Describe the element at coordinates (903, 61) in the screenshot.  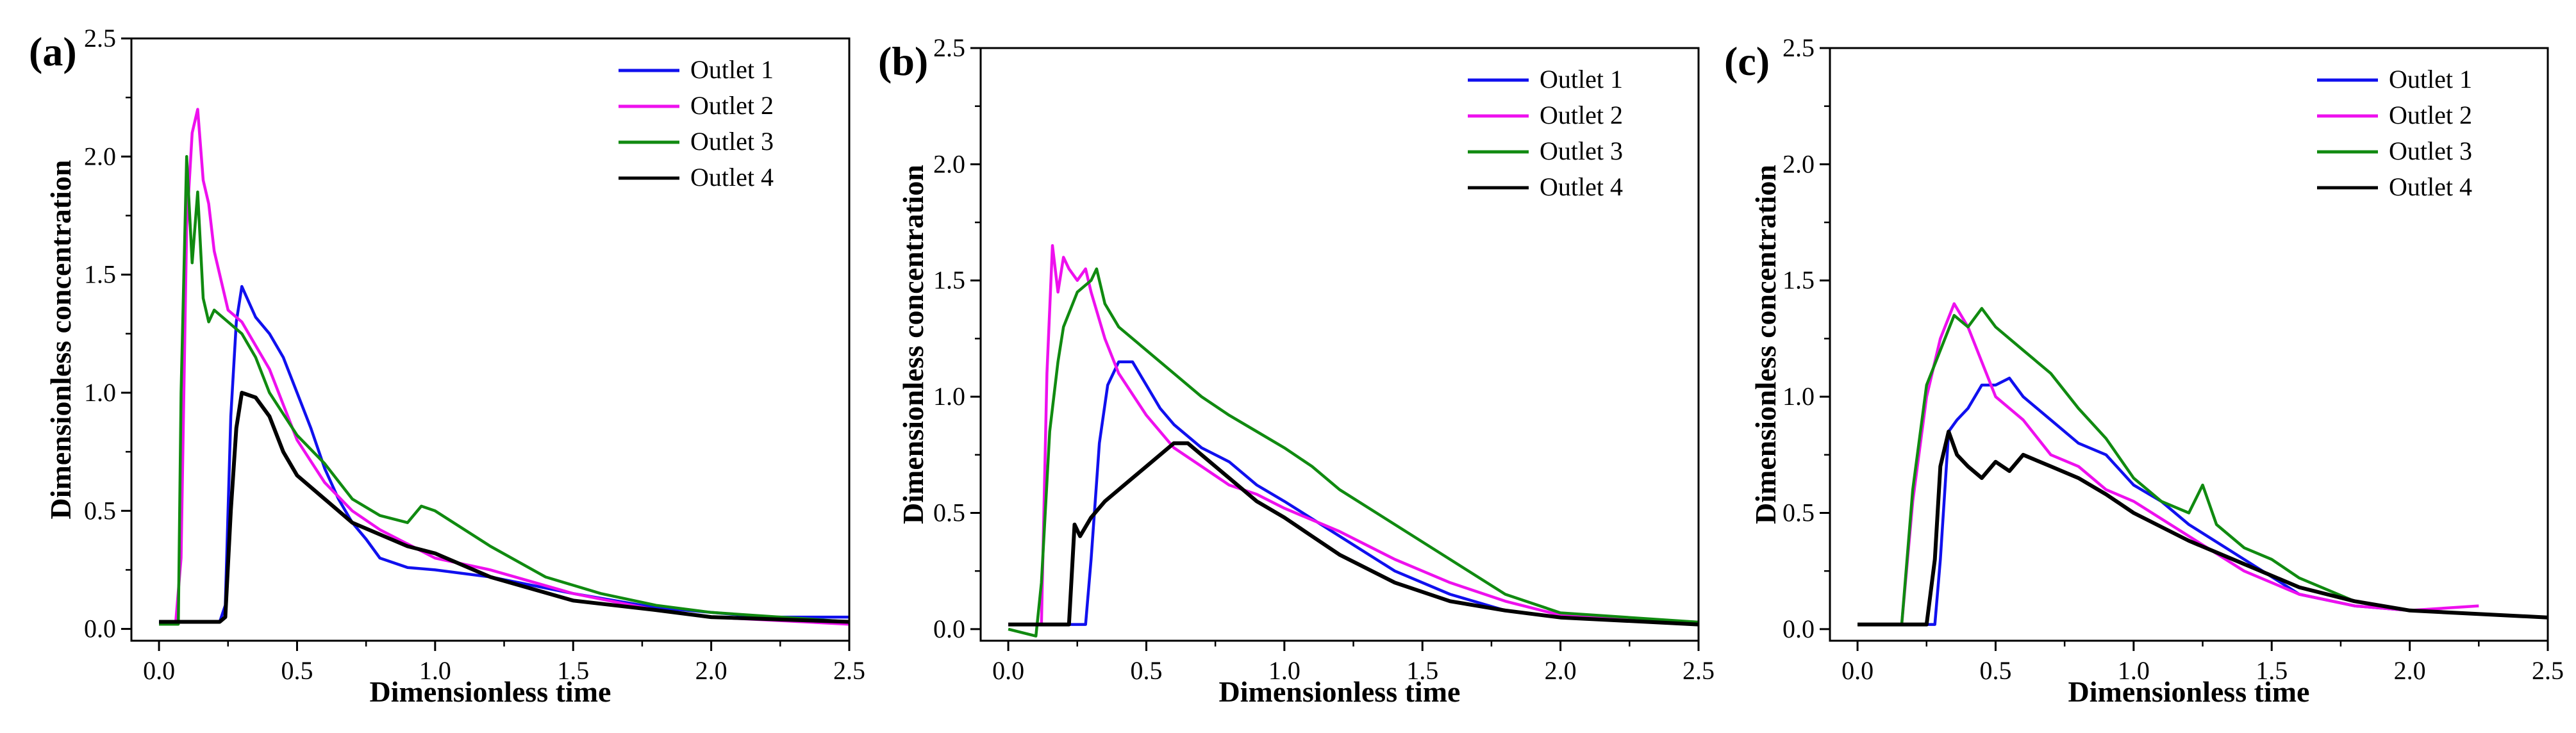
I see `panel-label: (b)` at that location.